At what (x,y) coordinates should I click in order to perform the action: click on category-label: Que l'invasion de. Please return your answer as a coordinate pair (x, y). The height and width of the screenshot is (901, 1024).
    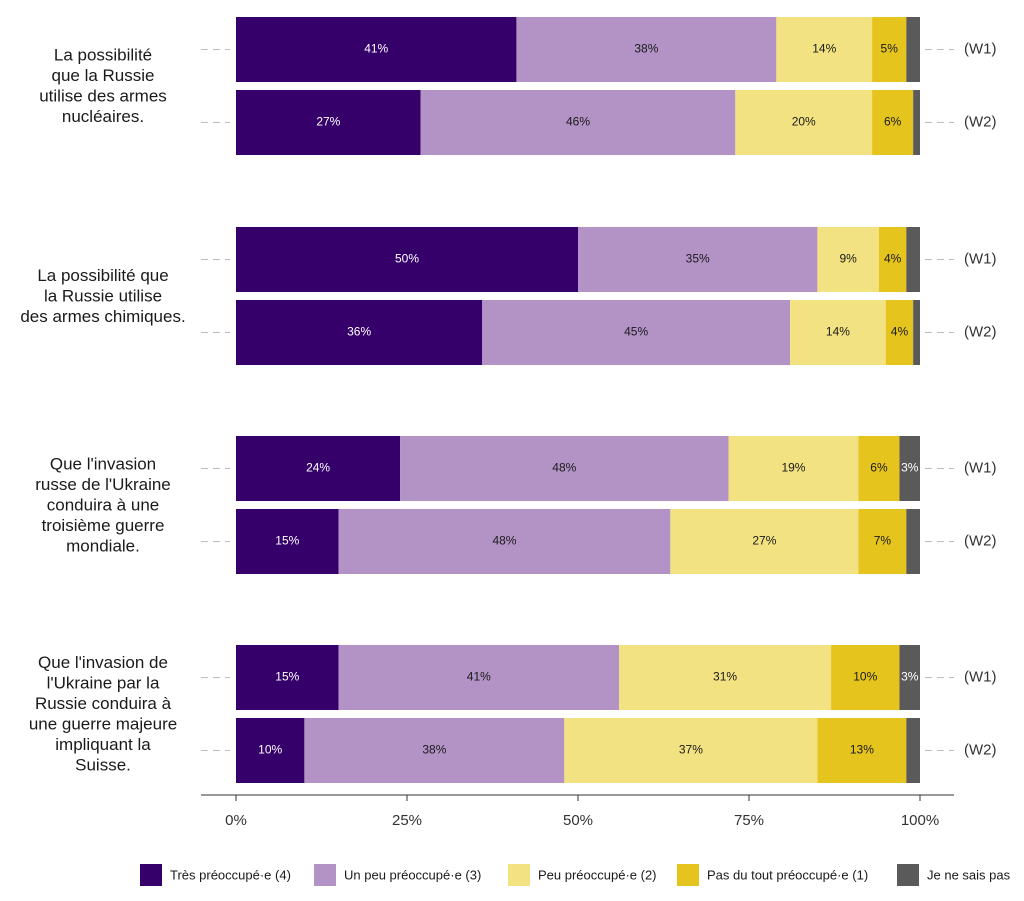
    Looking at the image, I should click on (103, 662).